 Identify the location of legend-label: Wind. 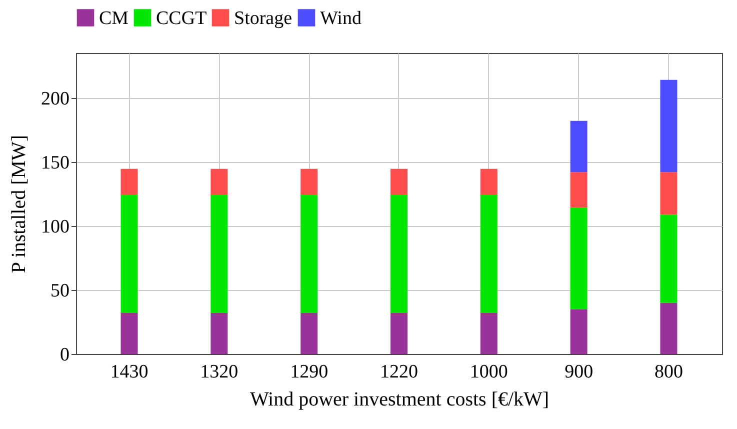
(341, 18).